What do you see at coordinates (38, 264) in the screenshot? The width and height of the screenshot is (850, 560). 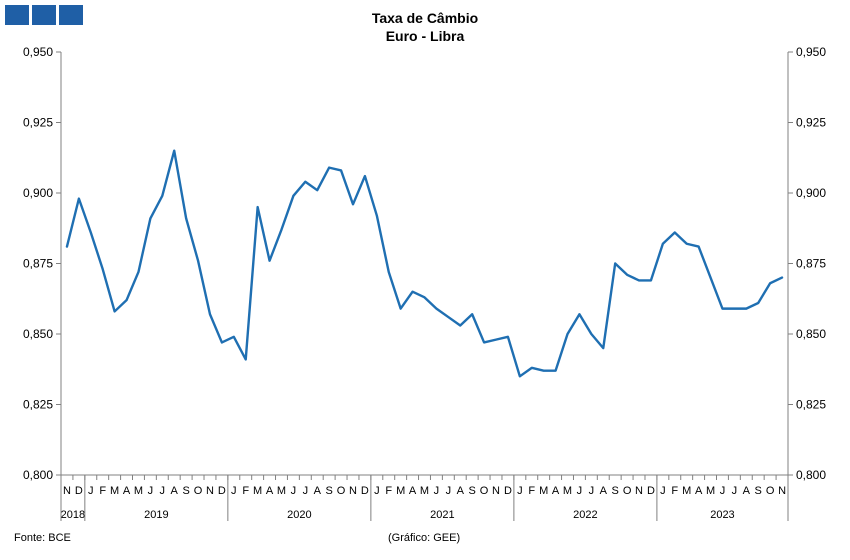 I see `y-tick-label-left: 0,875` at bounding box center [38, 264].